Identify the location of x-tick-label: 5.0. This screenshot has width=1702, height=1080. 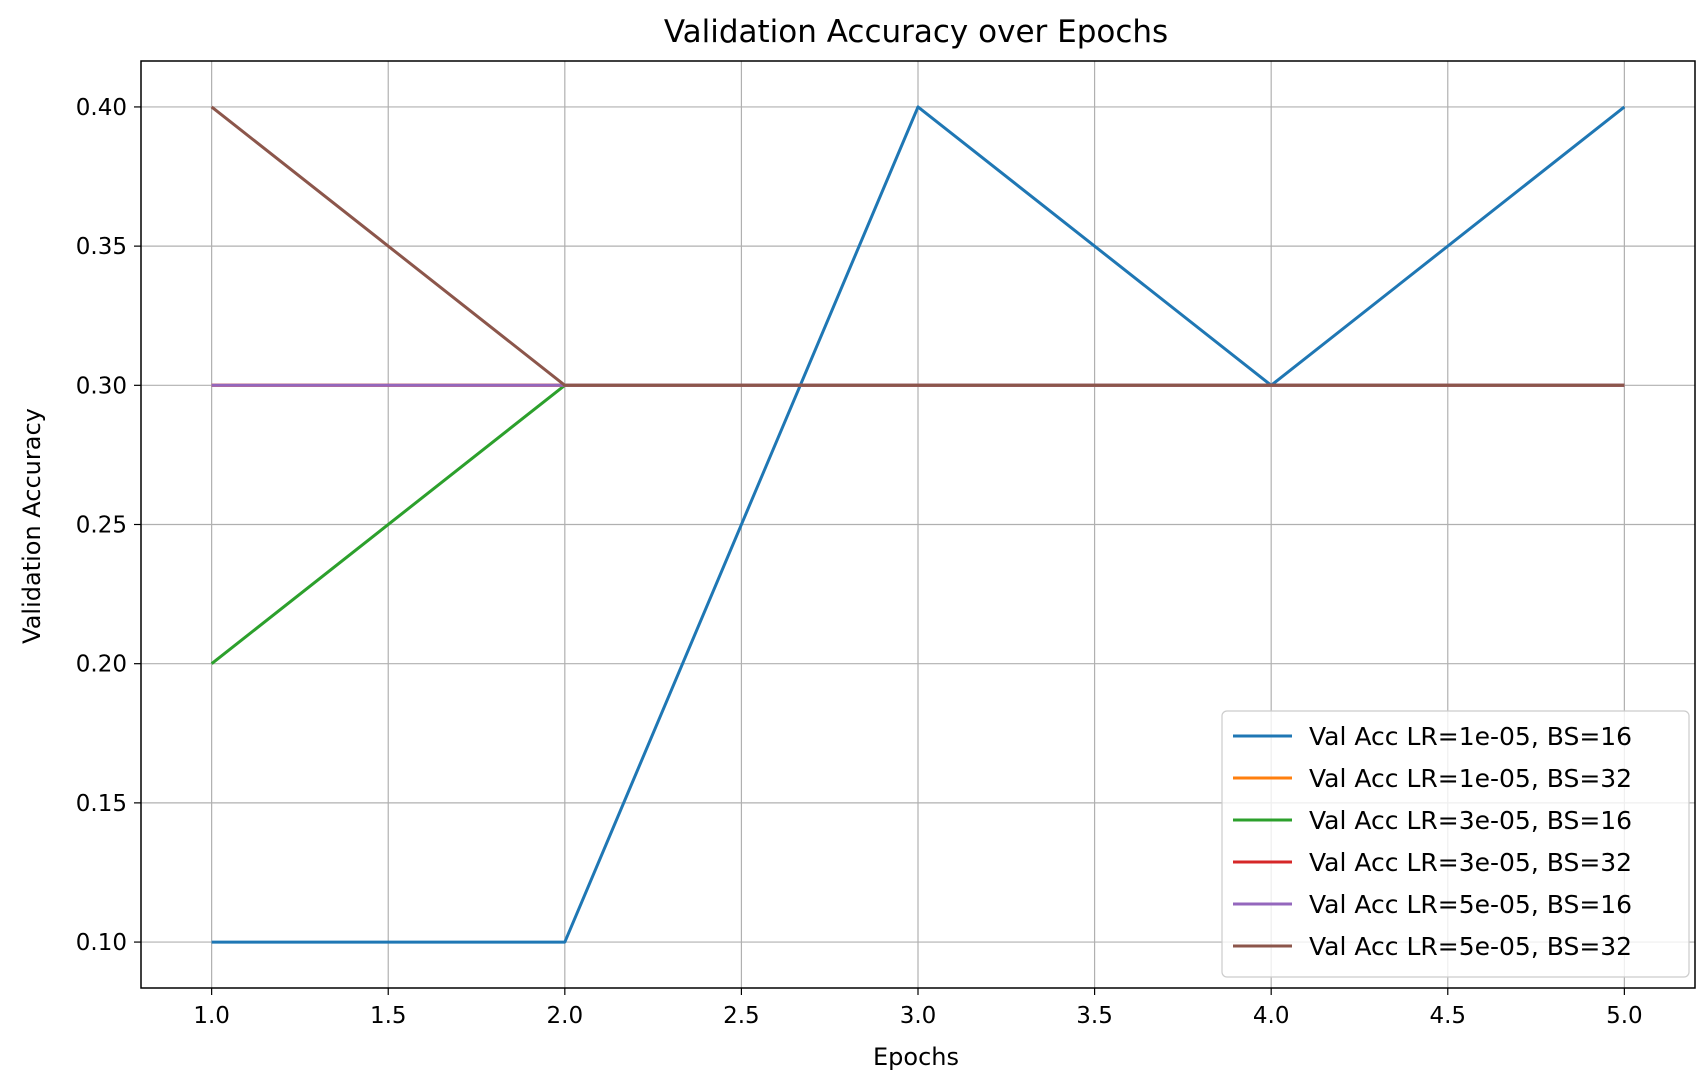
(1624, 1016).